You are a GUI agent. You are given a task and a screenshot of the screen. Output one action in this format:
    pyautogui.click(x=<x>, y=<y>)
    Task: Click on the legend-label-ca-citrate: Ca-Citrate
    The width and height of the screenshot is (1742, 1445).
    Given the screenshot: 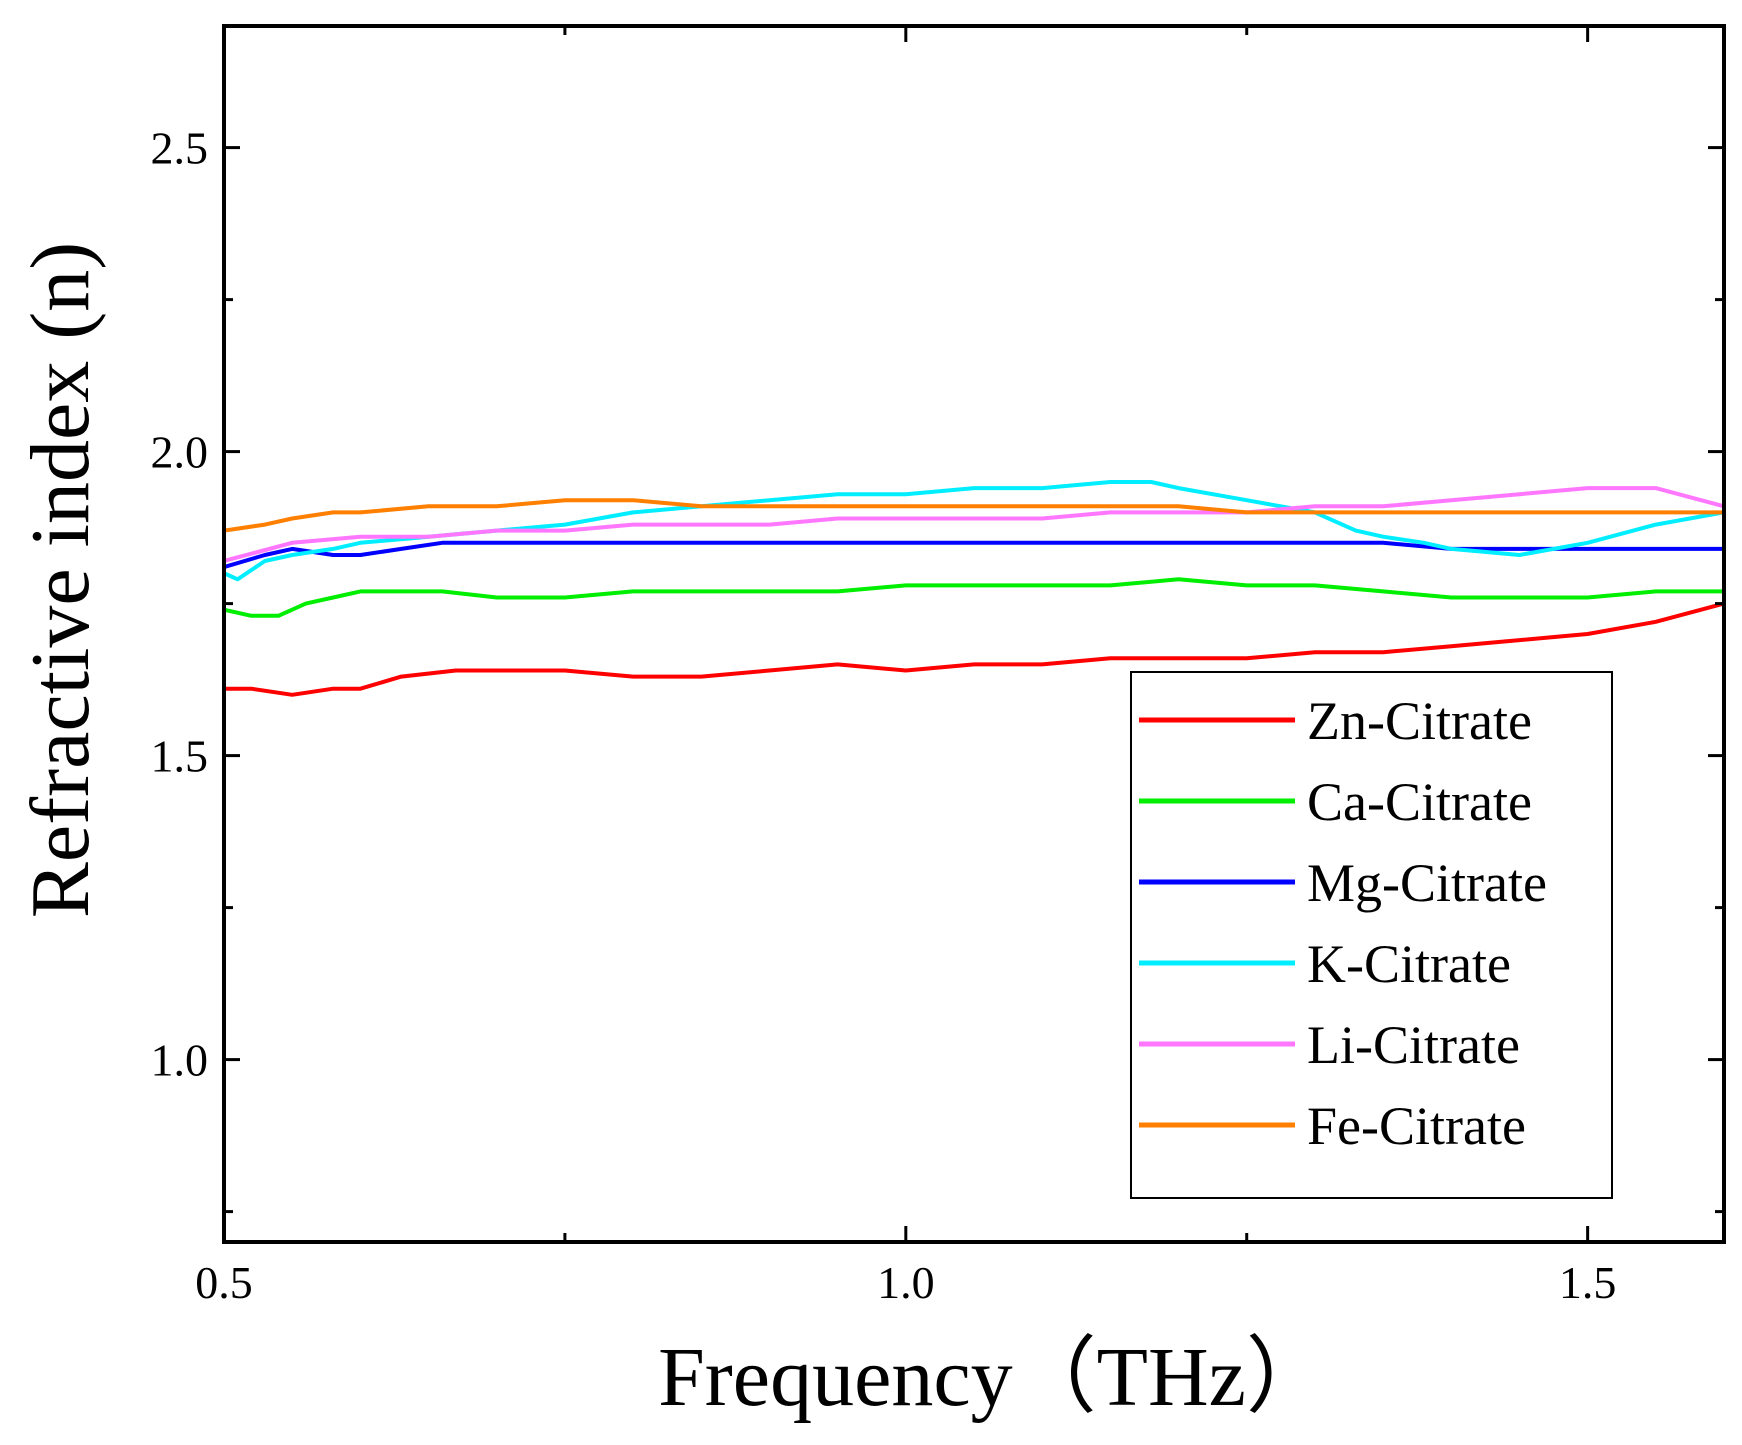 What is the action you would take?
    pyautogui.click(x=1419, y=802)
    